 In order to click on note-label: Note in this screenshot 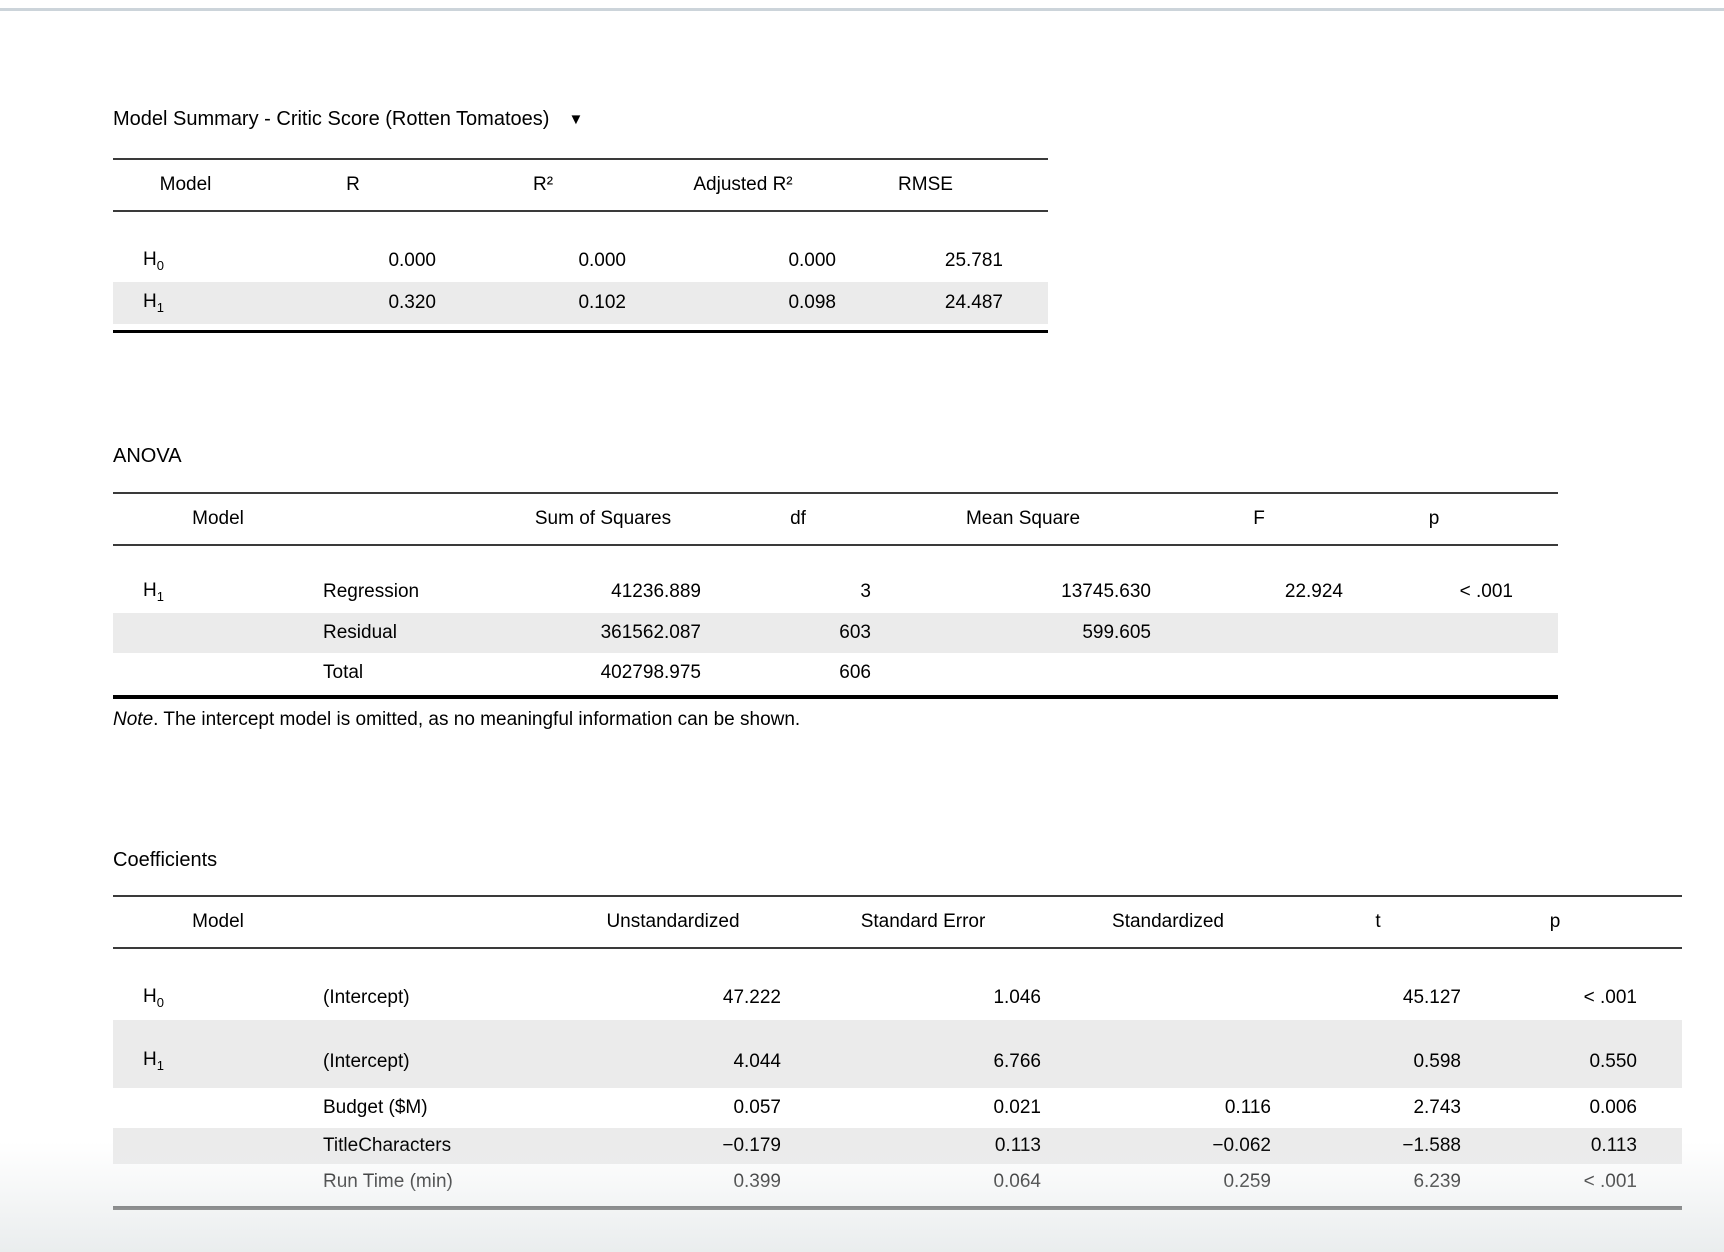, I will do `click(133, 719)`.